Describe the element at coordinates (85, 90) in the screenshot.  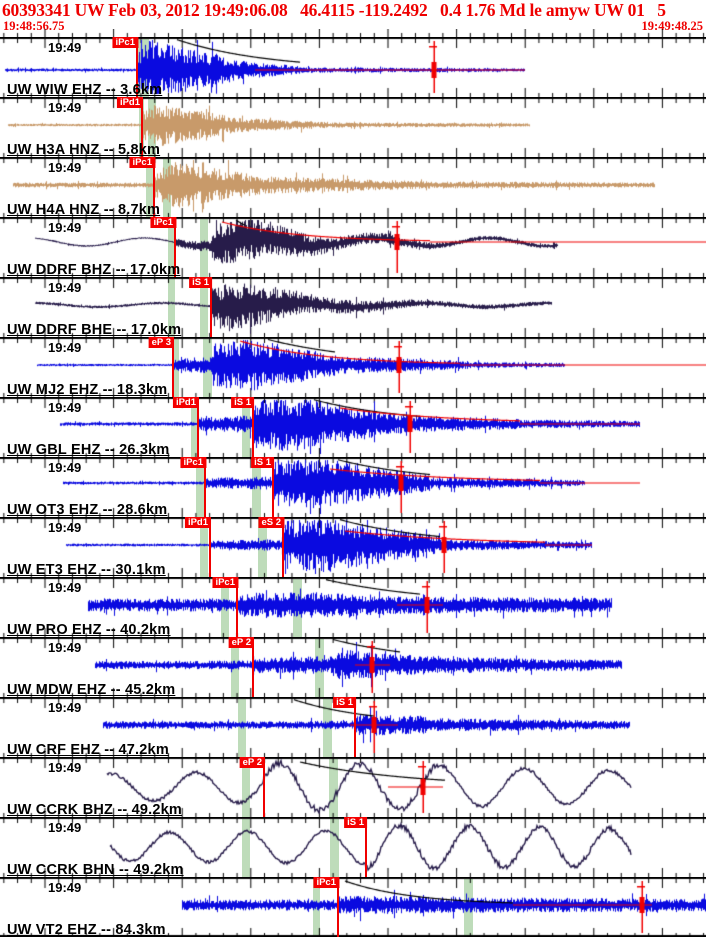
I see `station-label: UW WIW EHZ -- 3.6km` at that location.